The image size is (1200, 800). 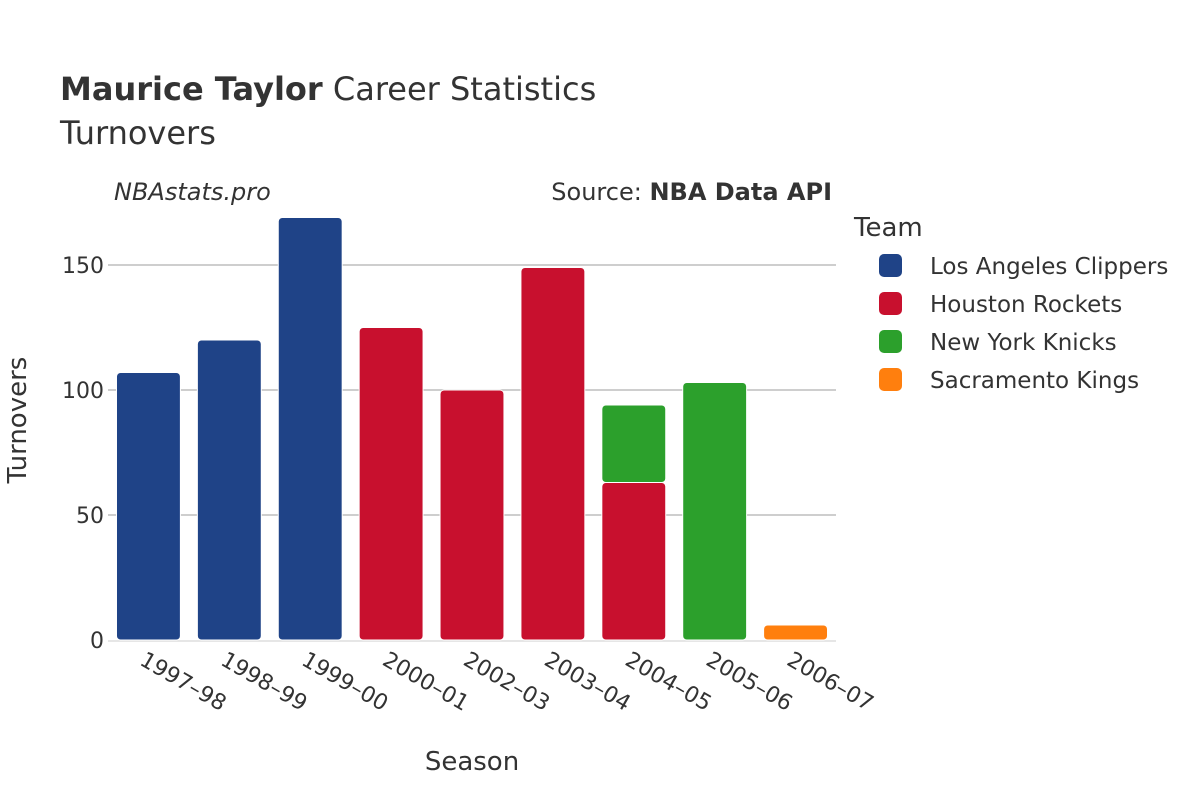 What do you see at coordinates (830, 682) in the screenshot?
I see `x-tick-label: 2006–07` at bounding box center [830, 682].